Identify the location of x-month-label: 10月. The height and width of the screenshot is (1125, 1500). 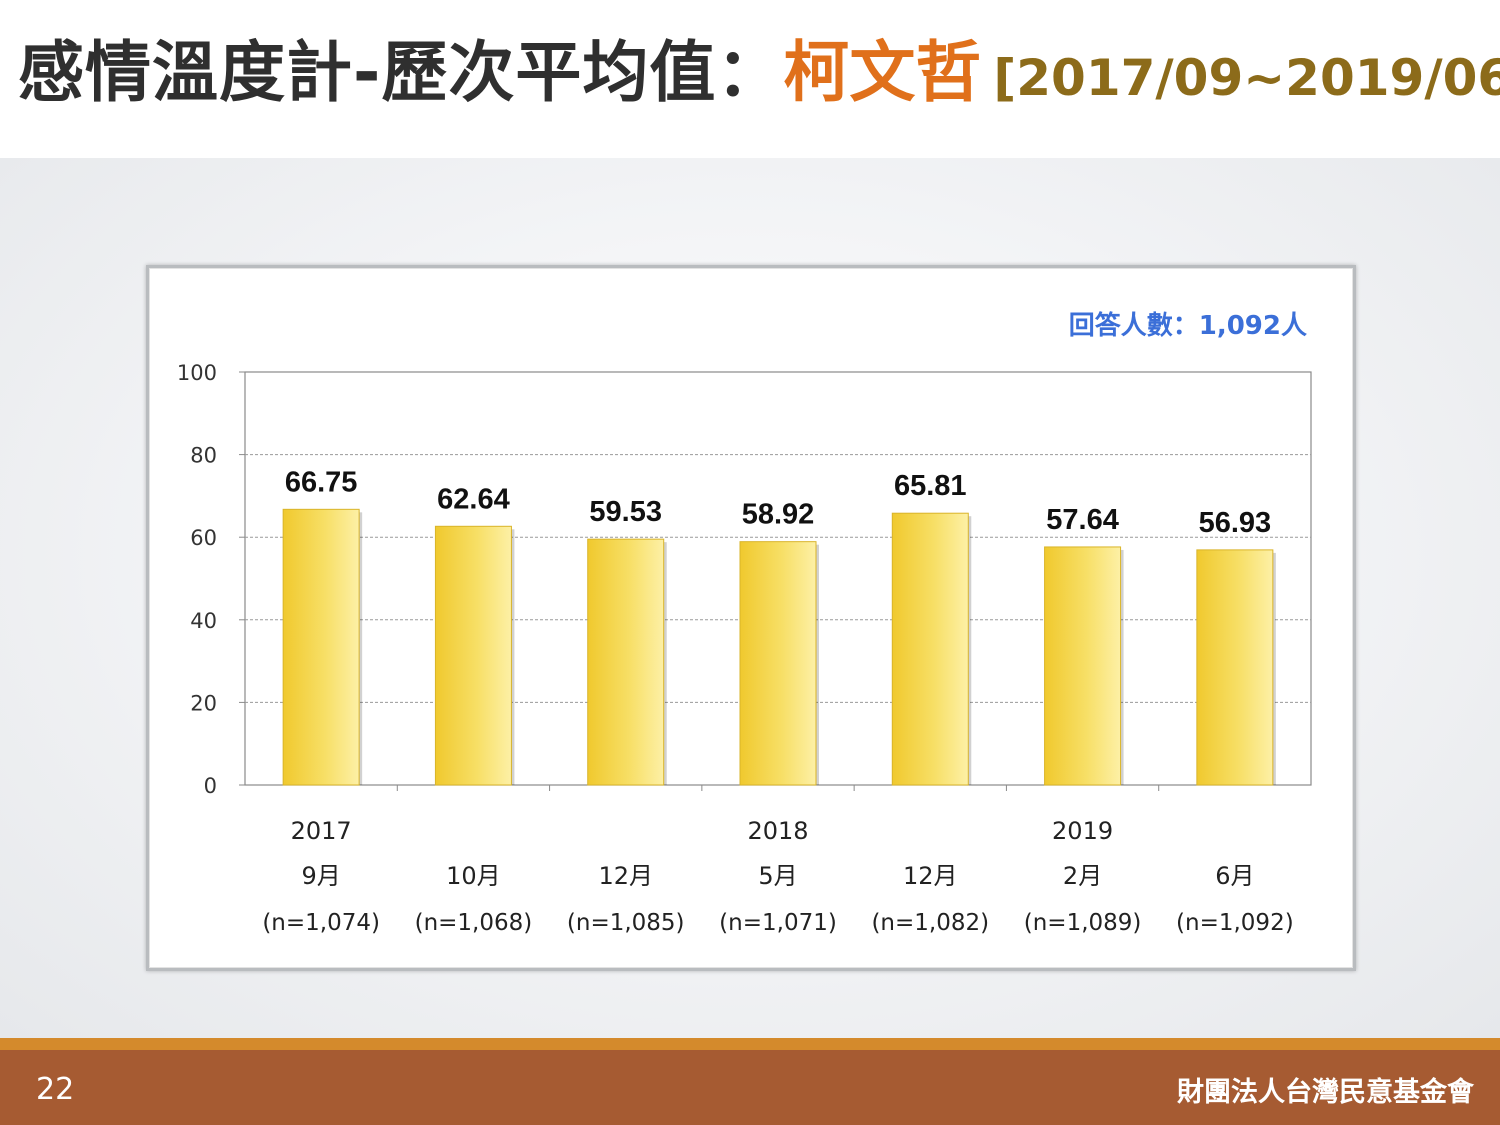
(473, 876).